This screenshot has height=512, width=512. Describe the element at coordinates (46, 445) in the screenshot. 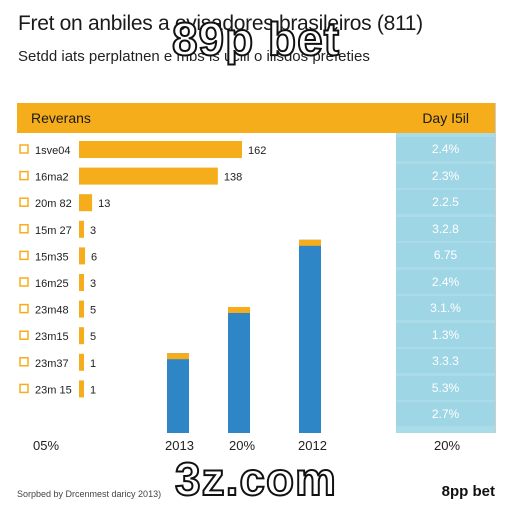

I see `x-tick-label: 05%` at that location.